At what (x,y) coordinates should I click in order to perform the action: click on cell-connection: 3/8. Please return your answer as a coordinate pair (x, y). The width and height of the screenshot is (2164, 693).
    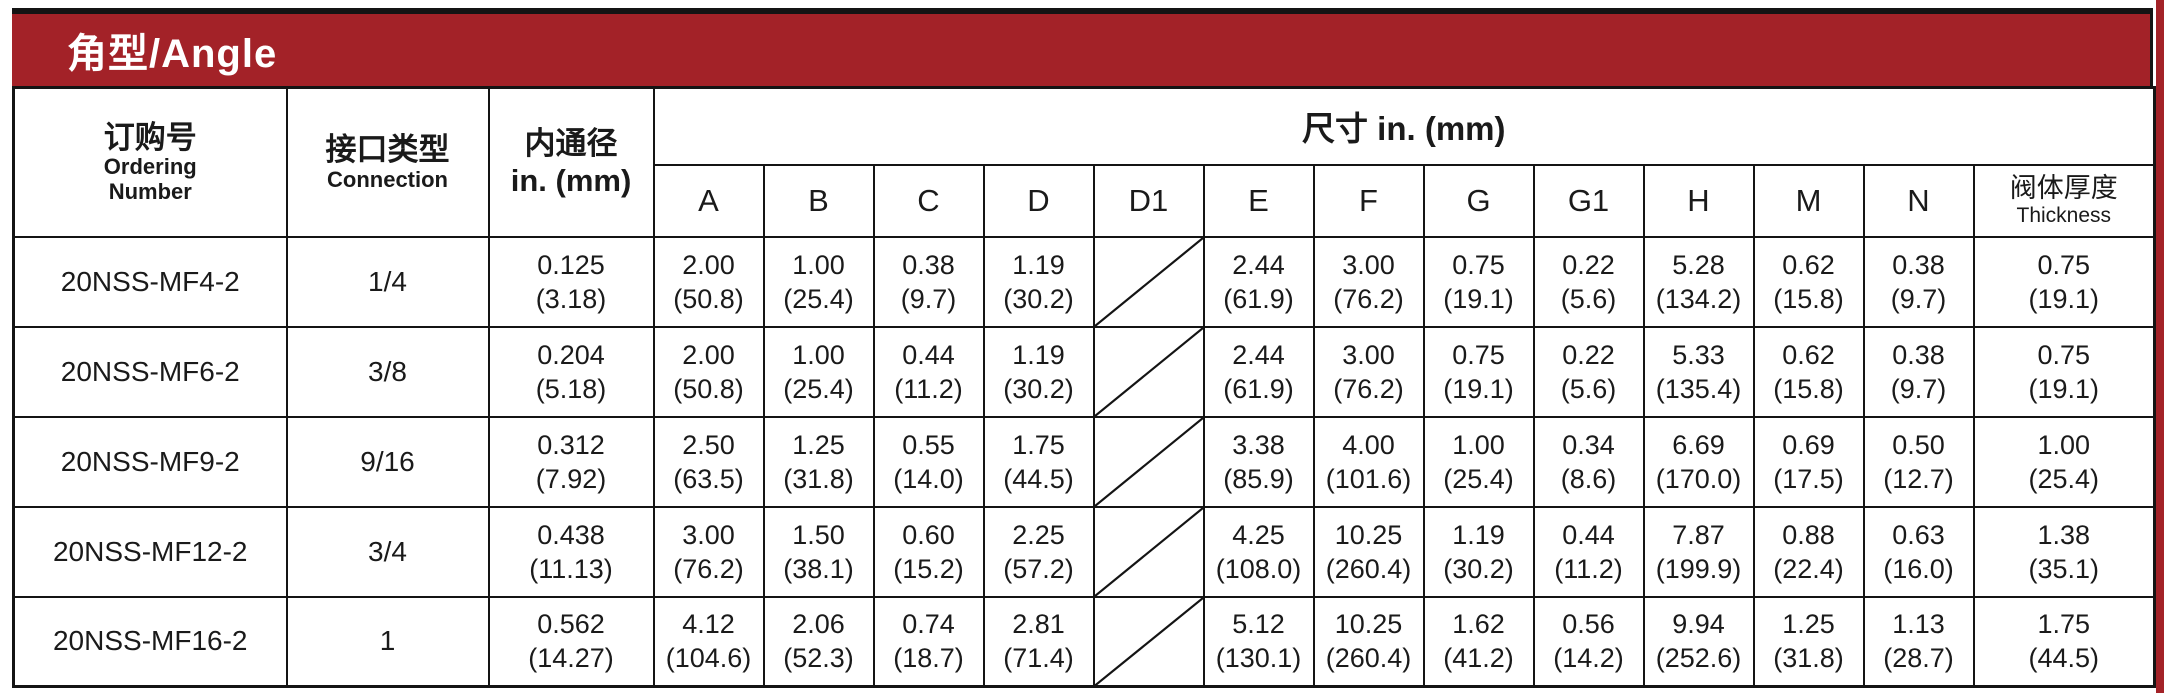
    Looking at the image, I should click on (387, 371).